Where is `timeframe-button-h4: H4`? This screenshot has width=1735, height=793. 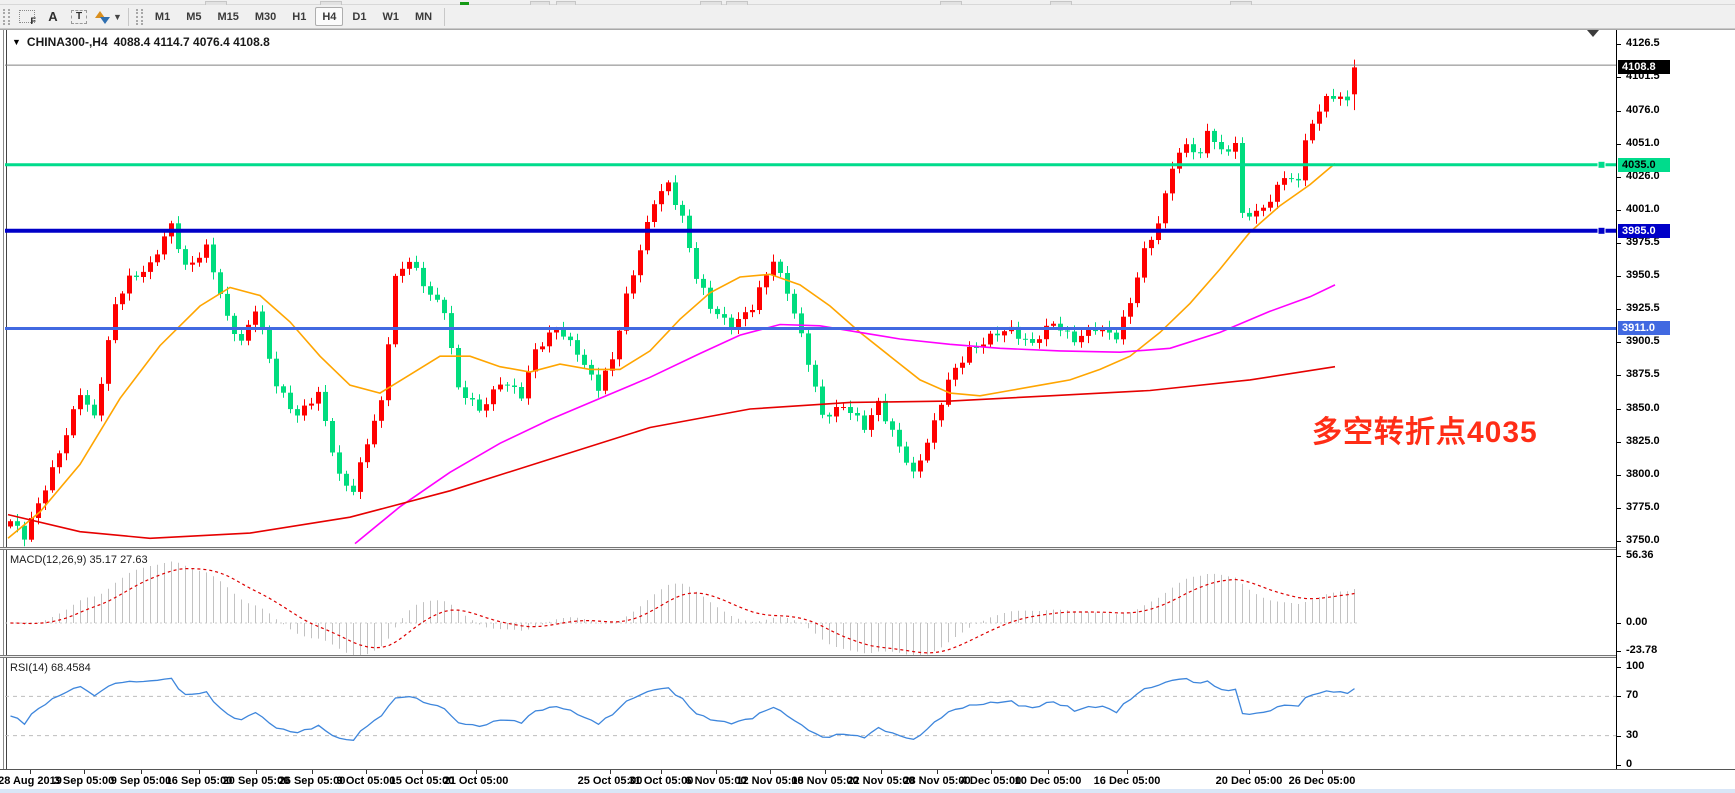 timeframe-button-h4: H4 is located at coordinates (329, 16).